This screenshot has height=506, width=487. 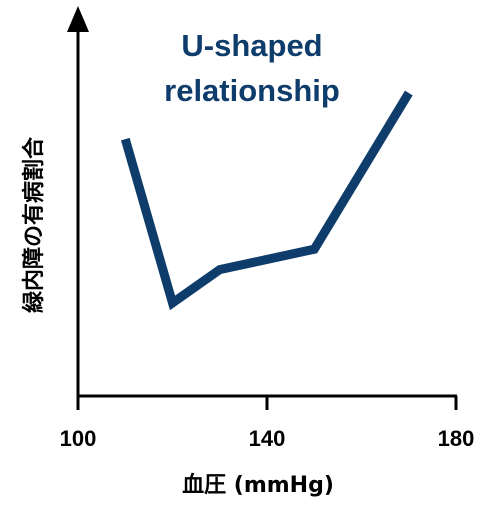 What do you see at coordinates (251, 45) in the screenshot?
I see `annotation-line-1: U-shaped` at bounding box center [251, 45].